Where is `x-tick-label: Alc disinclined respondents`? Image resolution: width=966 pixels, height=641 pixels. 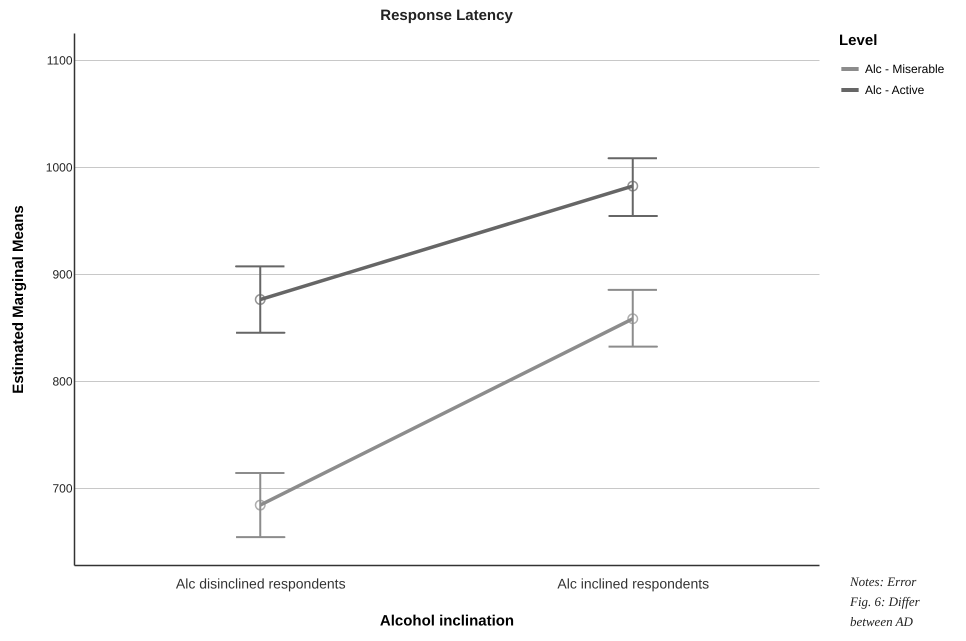 x-tick-label: Alc disinclined respondents is located at coordinates (261, 584).